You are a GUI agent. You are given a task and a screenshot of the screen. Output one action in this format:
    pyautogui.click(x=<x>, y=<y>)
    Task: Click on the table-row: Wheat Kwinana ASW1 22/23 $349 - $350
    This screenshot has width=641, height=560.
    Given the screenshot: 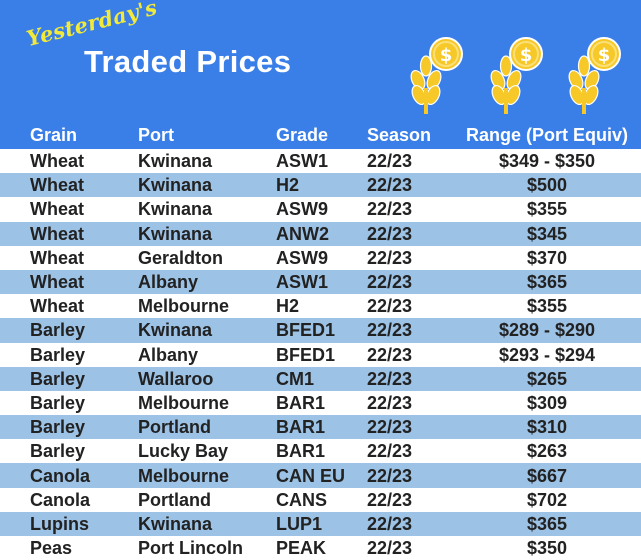 What is the action you would take?
    pyautogui.click(x=320, y=161)
    